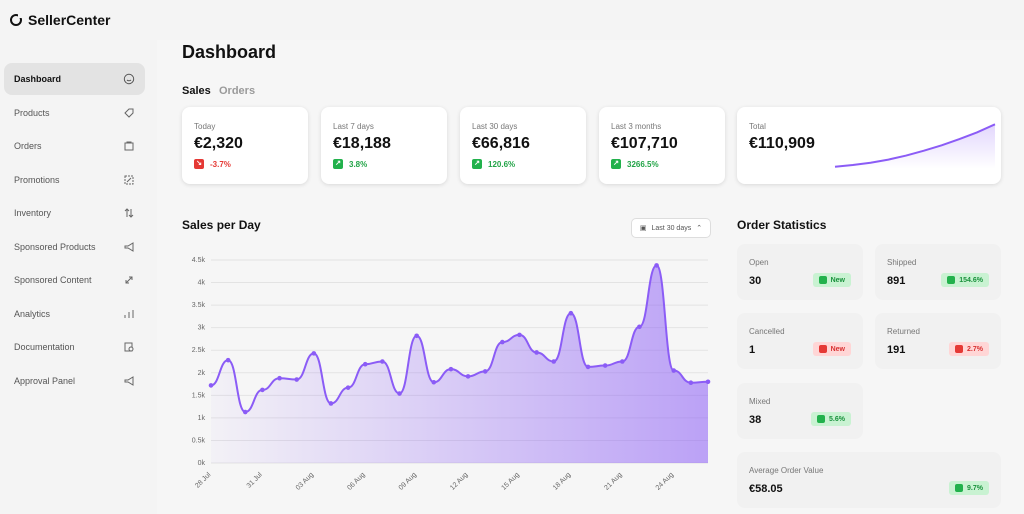 The width and height of the screenshot is (1024, 514). What do you see at coordinates (74, 180) in the screenshot?
I see `sidebar-item-promotions: Promotions` at bounding box center [74, 180].